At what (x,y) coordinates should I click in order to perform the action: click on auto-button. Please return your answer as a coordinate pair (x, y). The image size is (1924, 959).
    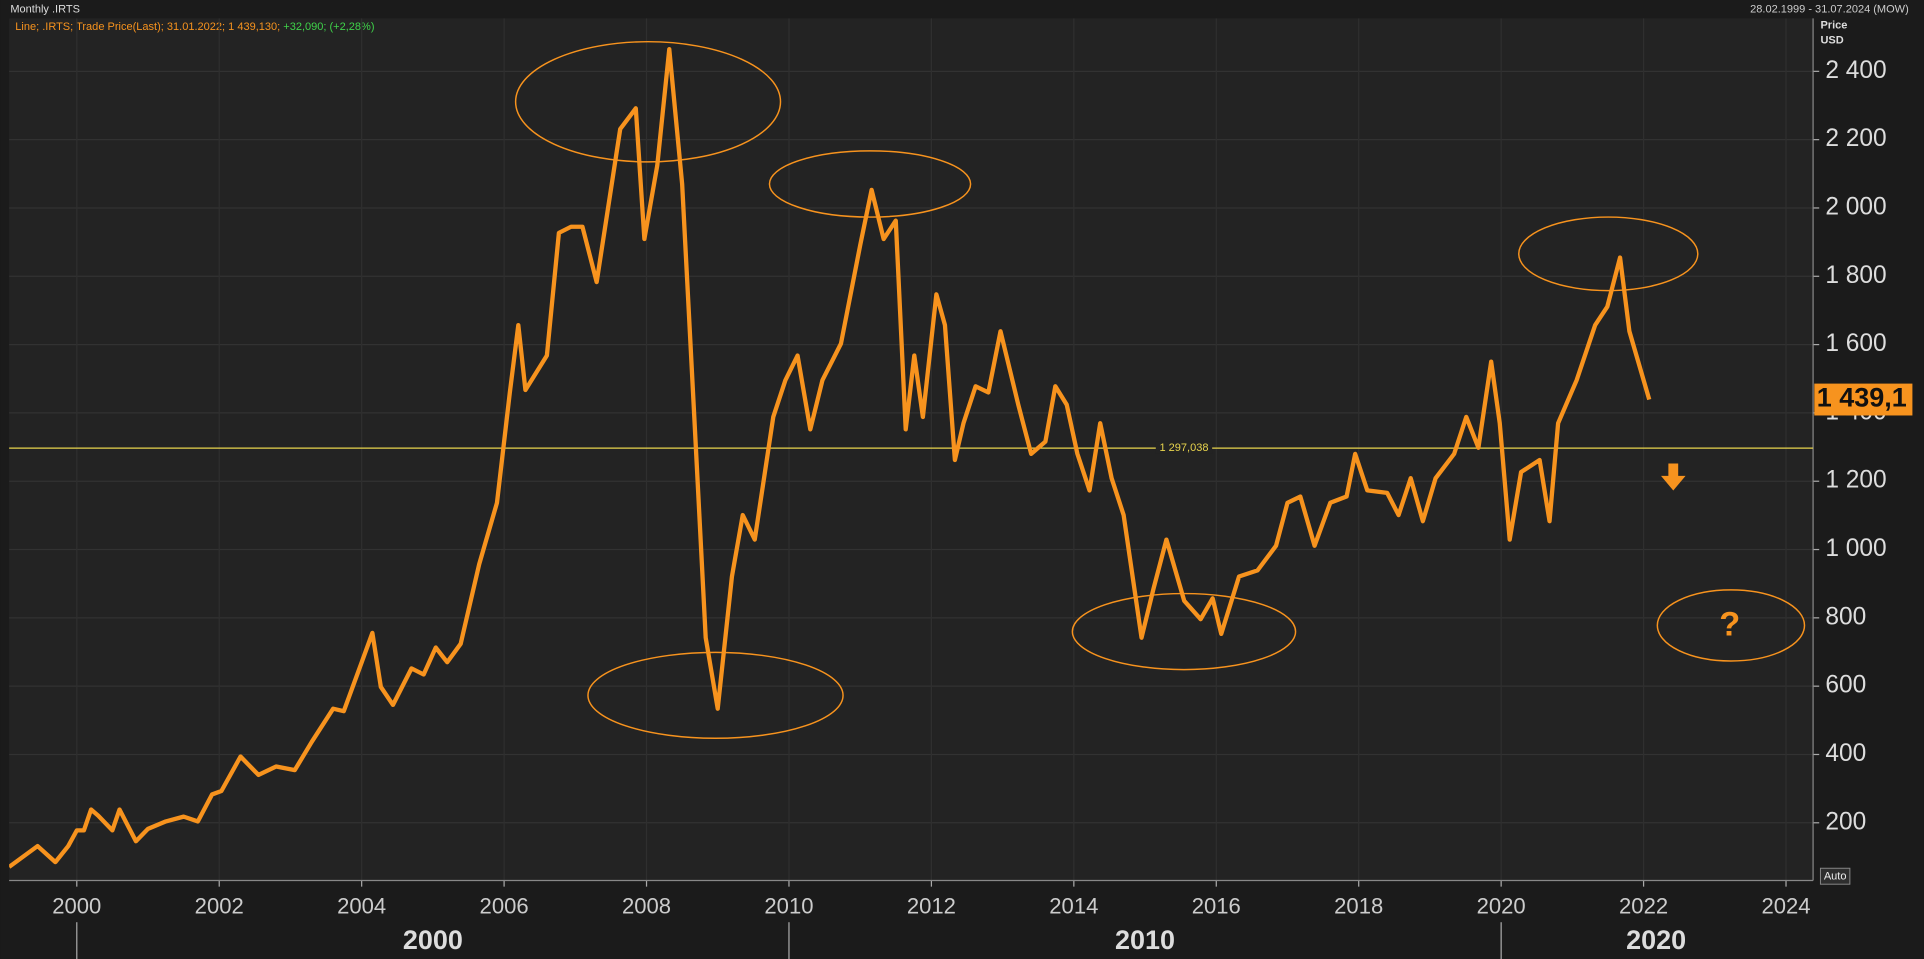
    Looking at the image, I should click on (1835, 876).